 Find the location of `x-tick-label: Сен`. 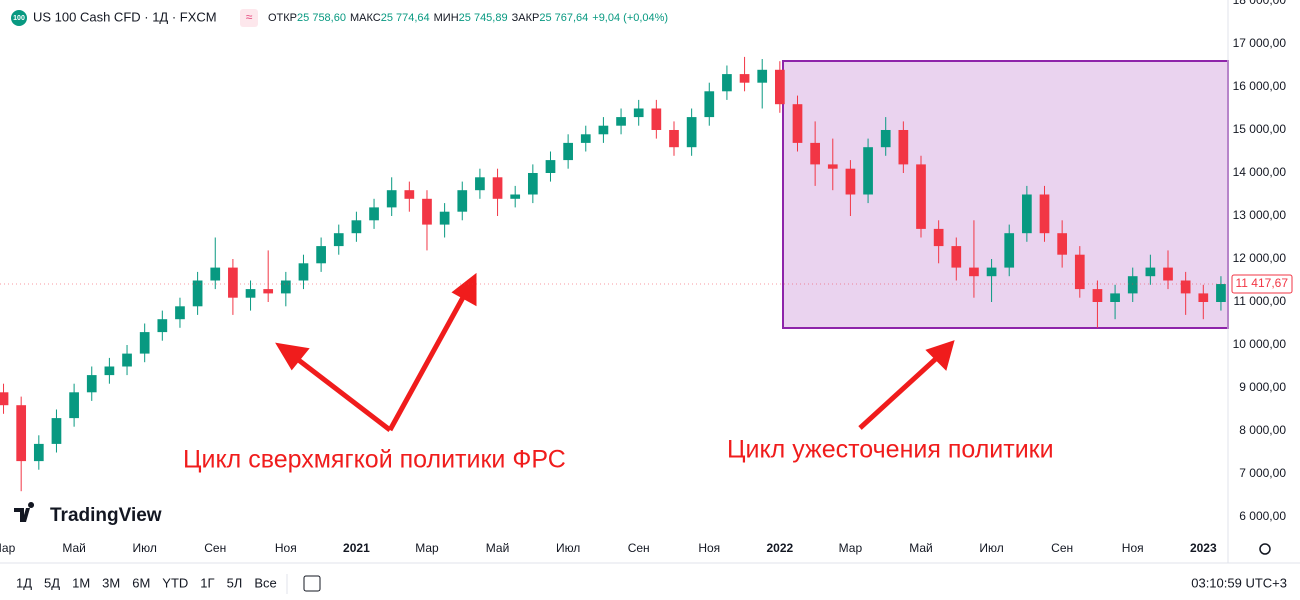

x-tick-label: Сен is located at coordinates (639, 548).